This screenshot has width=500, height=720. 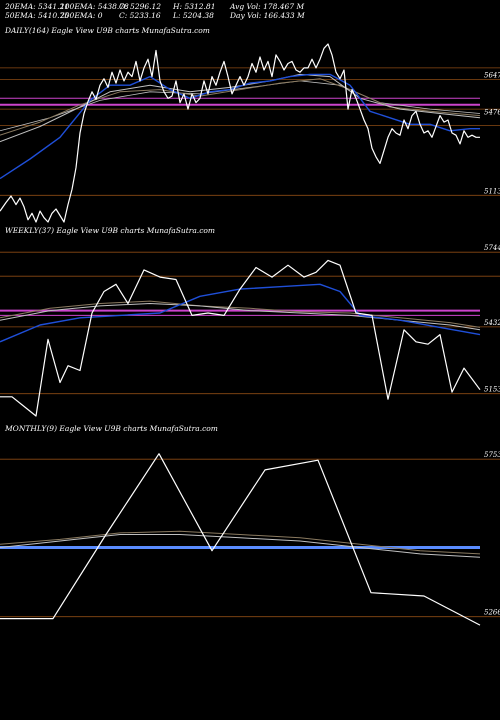 I want to click on y-tick-label: 5753, so click(x=492, y=455).